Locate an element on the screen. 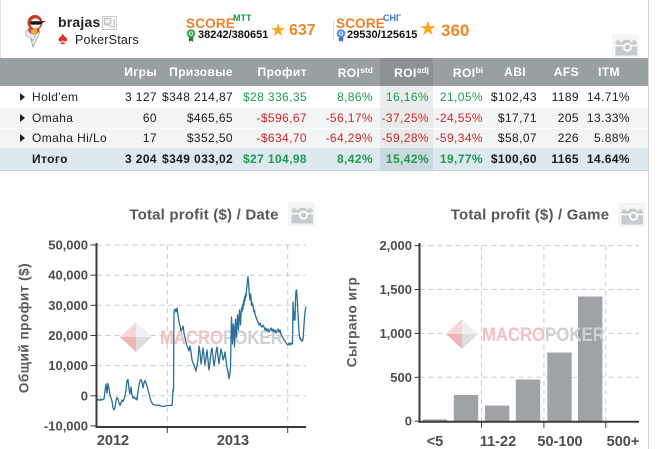 This screenshot has width=662, height=449. svg-text: Total profit ($) / Date is located at coordinates (203, 215).